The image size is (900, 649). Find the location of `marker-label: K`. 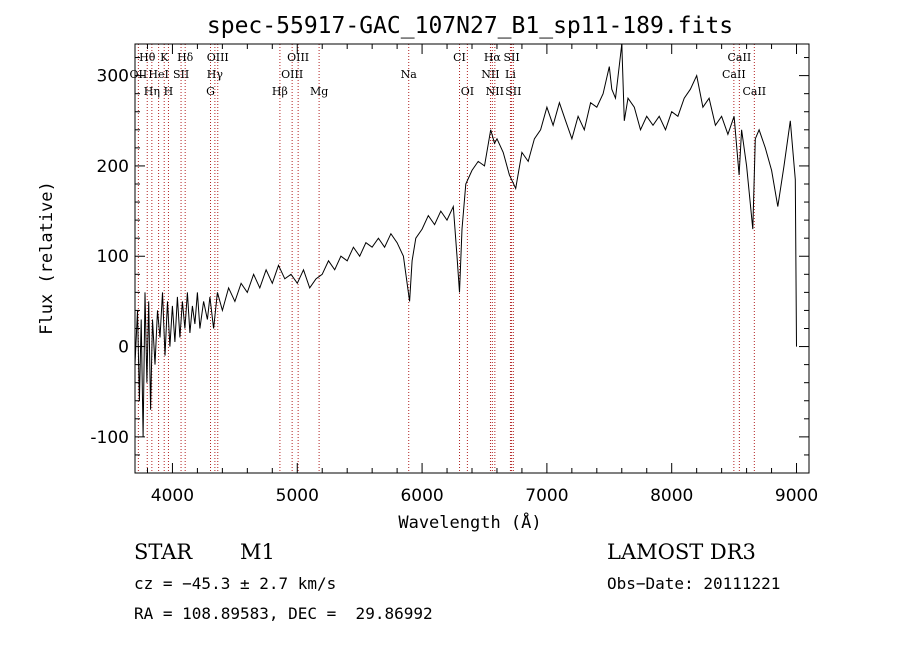

marker-label: K is located at coordinates (164, 57).